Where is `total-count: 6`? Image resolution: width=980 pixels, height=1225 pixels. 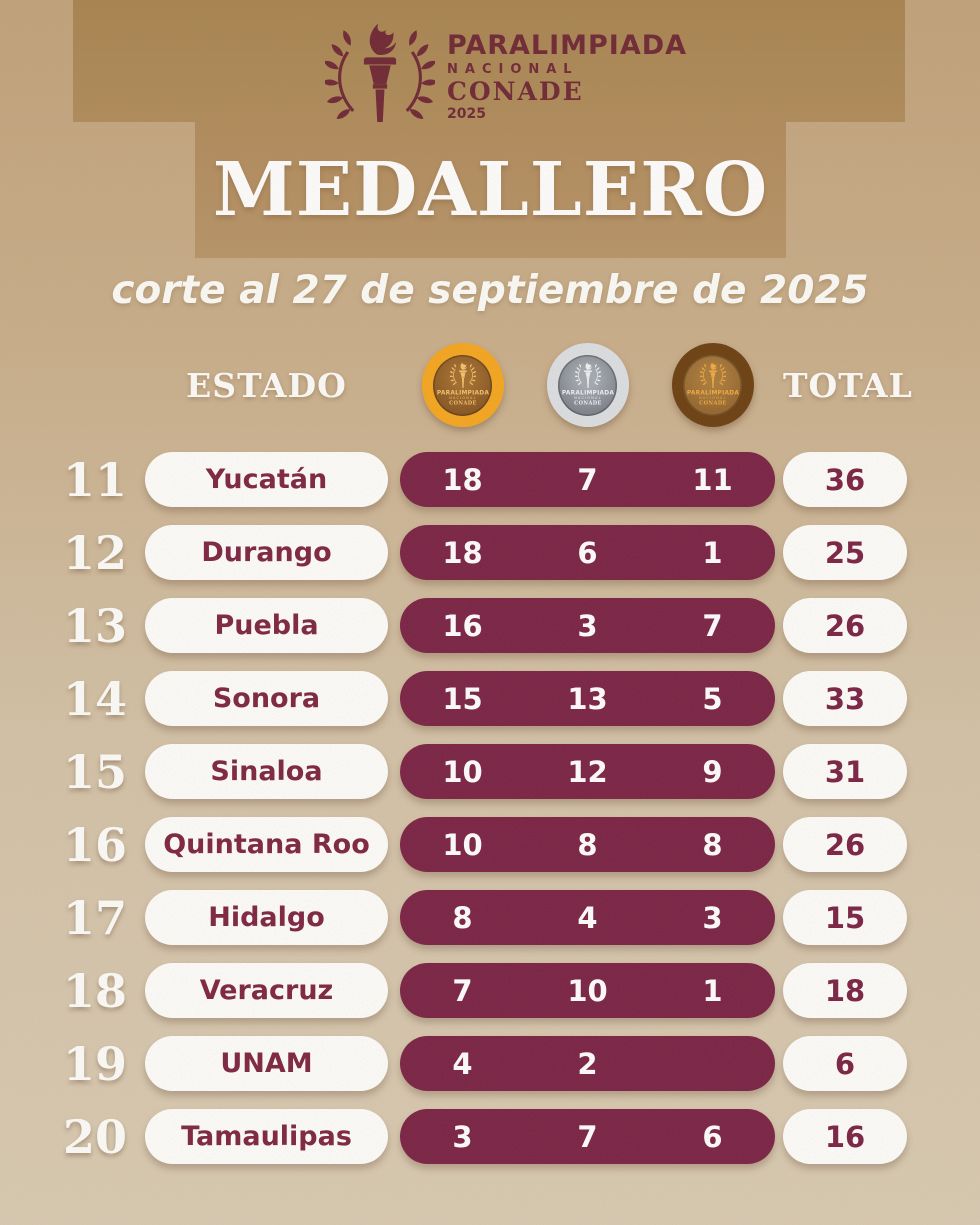 total-count: 6 is located at coordinates (845, 1063).